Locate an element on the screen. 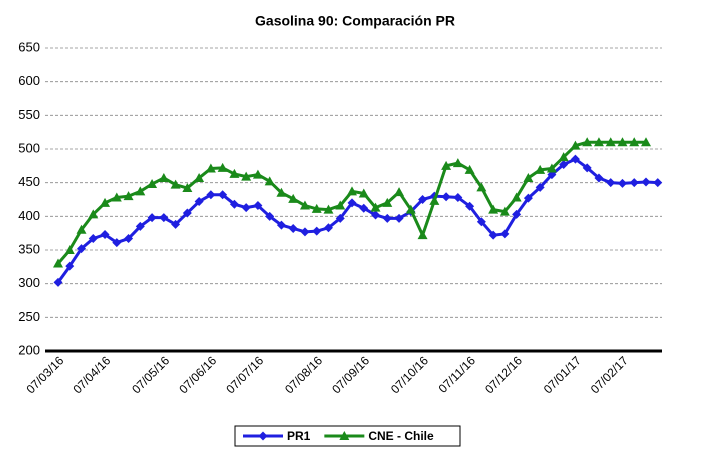 The height and width of the screenshot is (452, 710). chart-title: Gasolina 90: Comparación PR is located at coordinates (355, 21).